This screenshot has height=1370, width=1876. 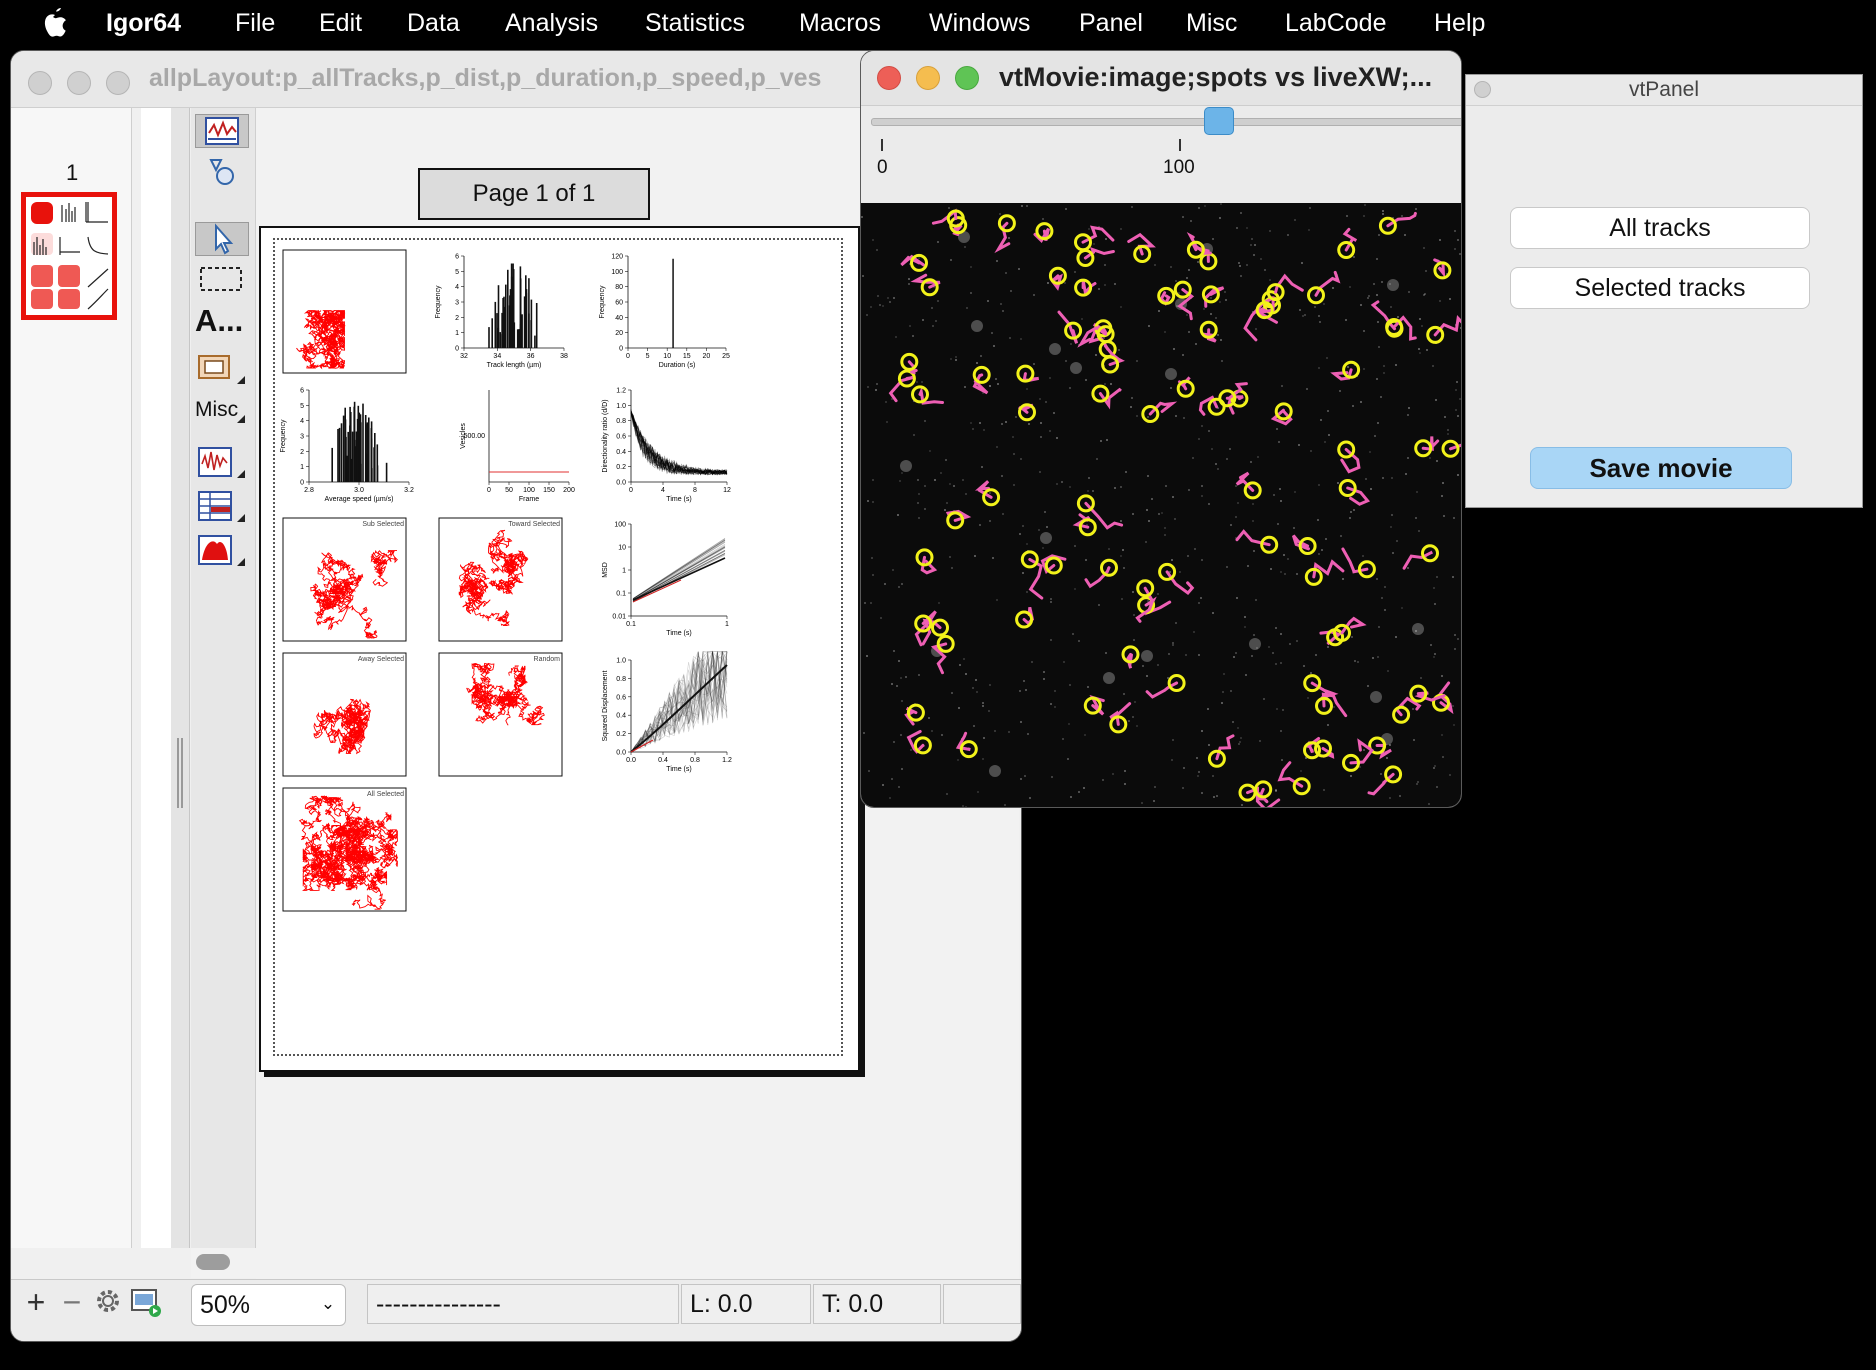 What do you see at coordinates (552, 23) in the screenshot?
I see `menu-analysis: Analysis` at bounding box center [552, 23].